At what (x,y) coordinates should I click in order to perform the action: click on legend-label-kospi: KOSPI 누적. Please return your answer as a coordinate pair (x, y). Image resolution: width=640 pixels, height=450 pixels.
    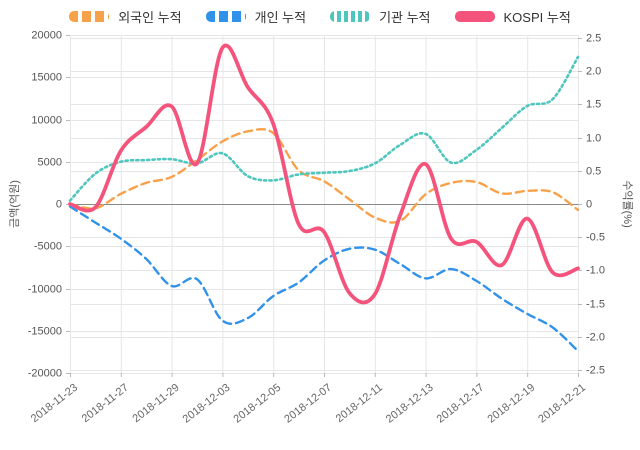
    Looking at the image, I should click on (537, 17).